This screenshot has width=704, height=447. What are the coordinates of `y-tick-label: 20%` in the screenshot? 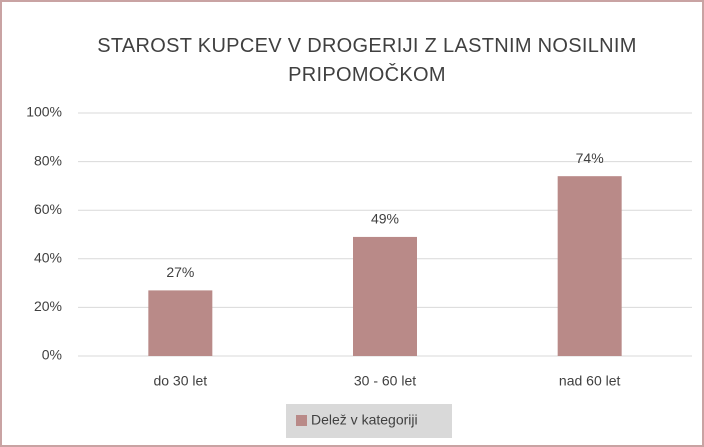 It's located at (48, 306).